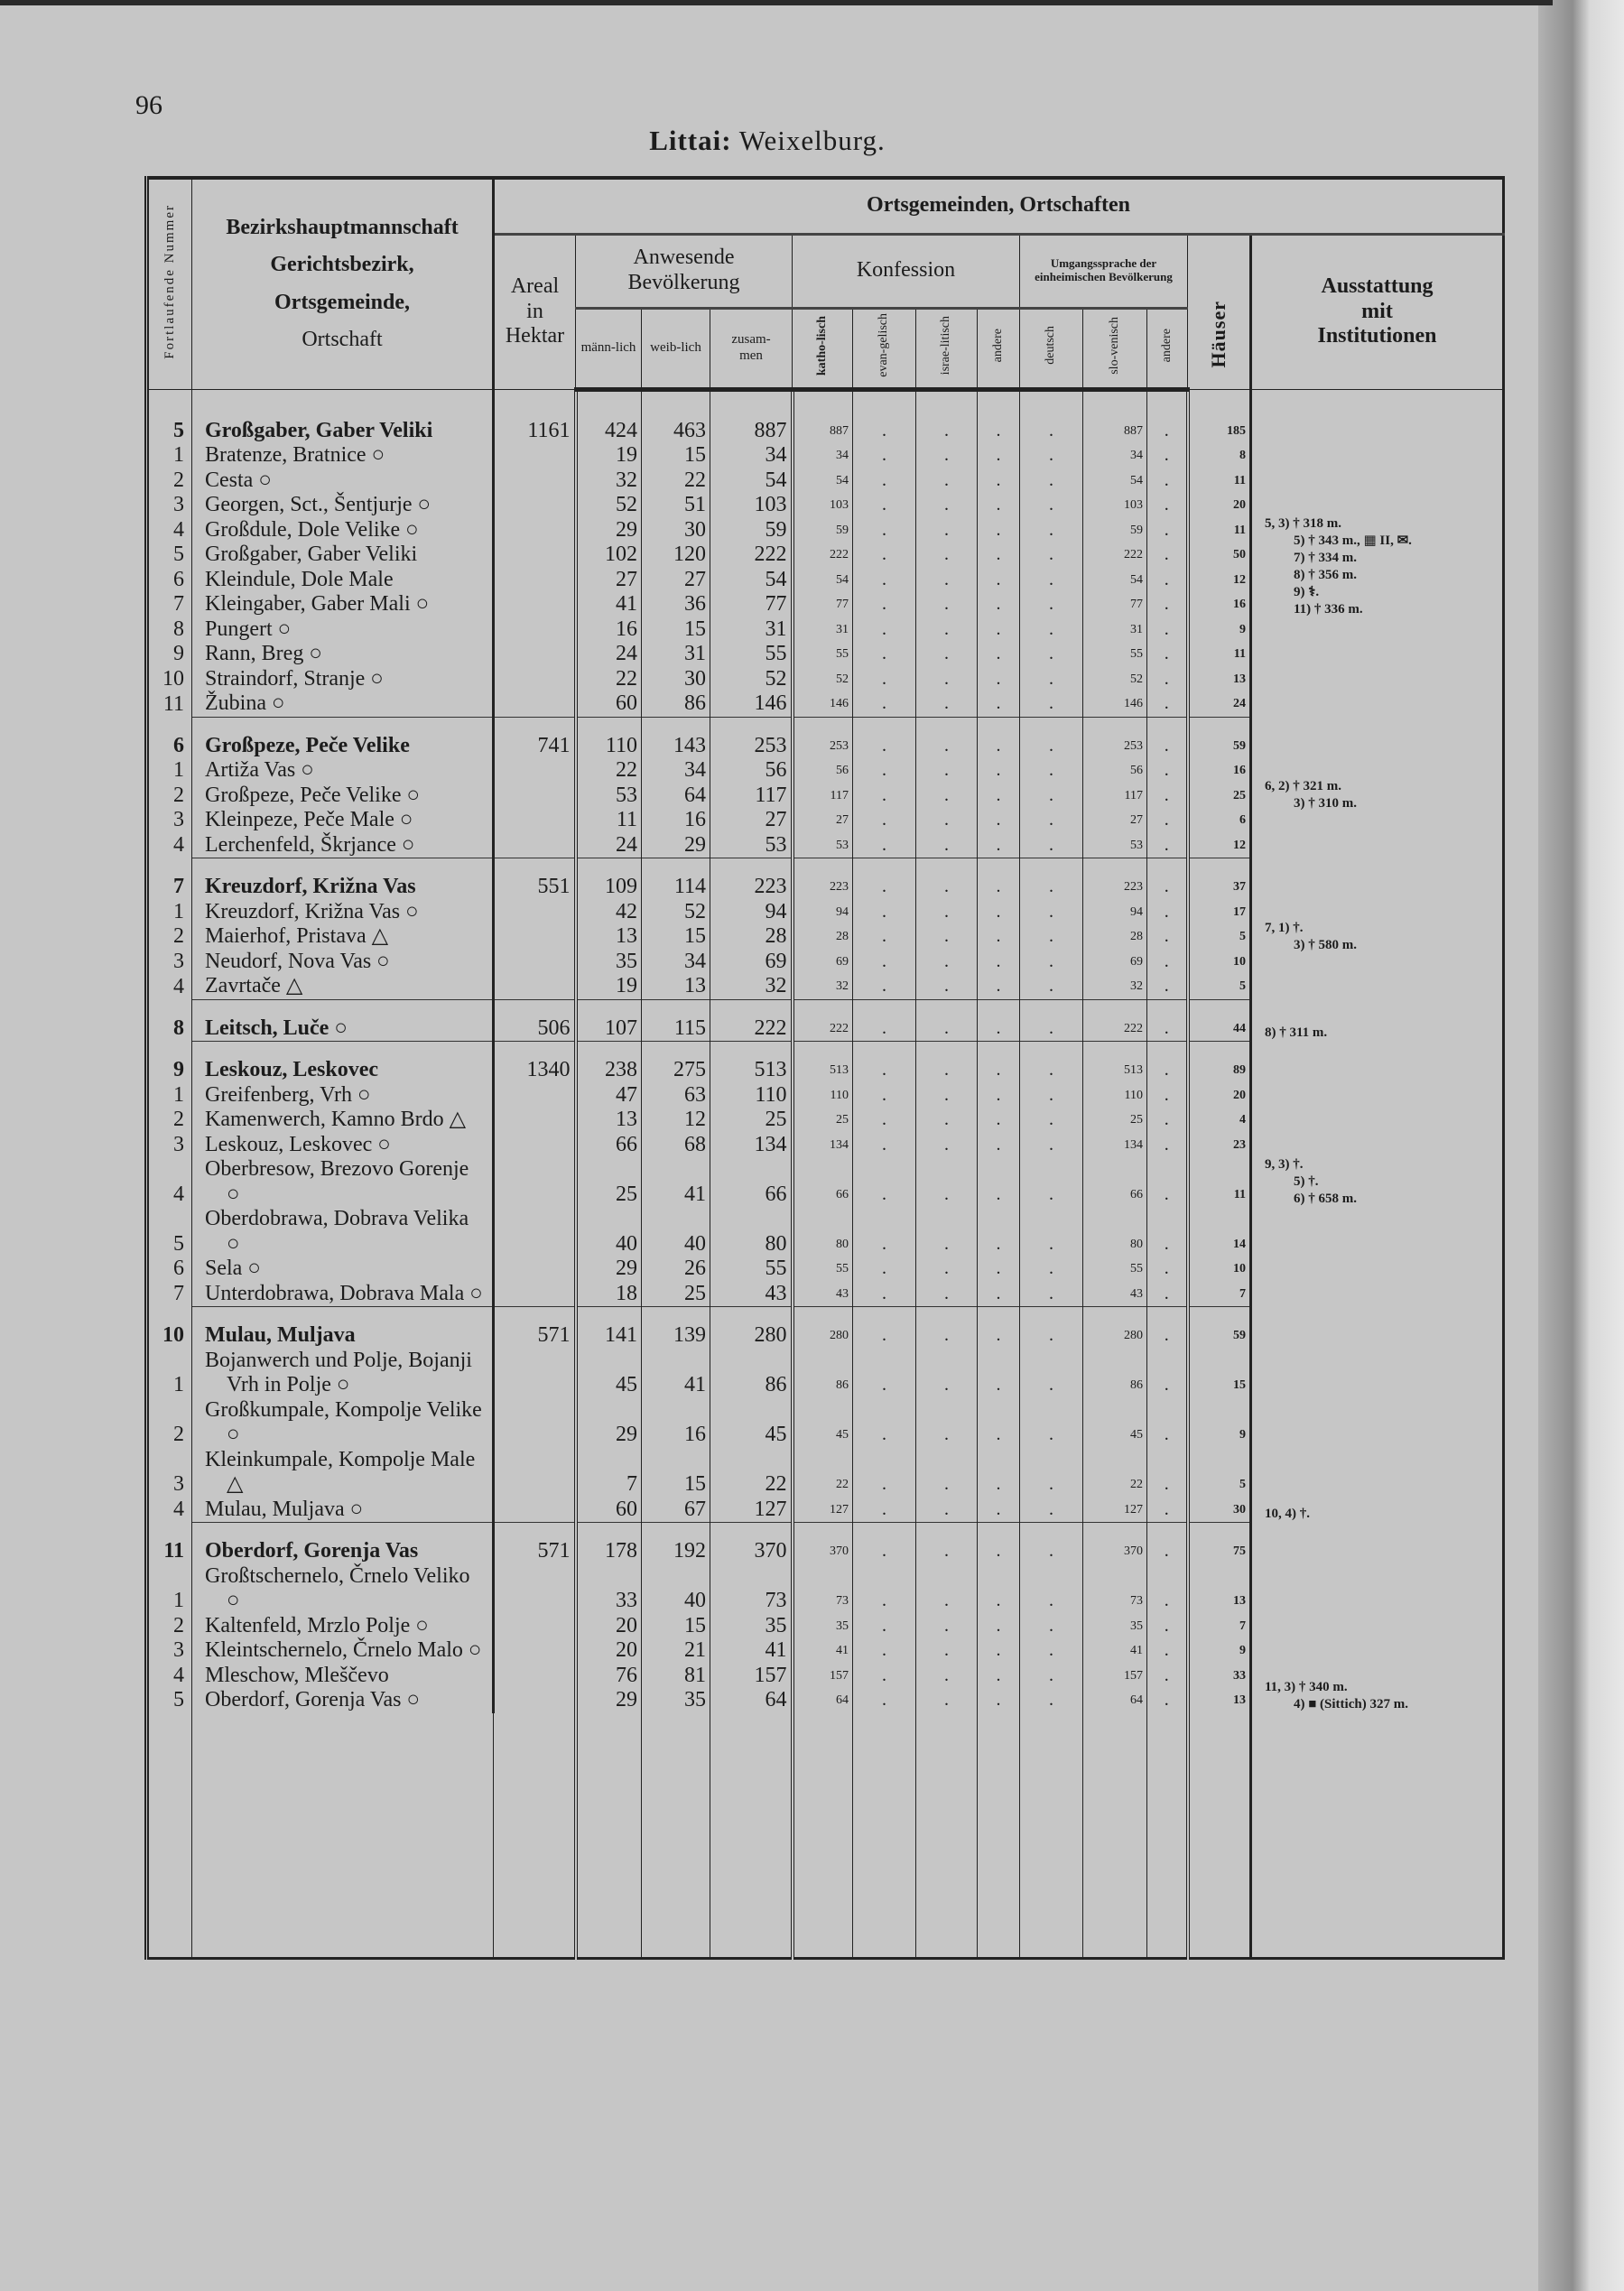  What do you see at coordinates (1114, 416) in the screenshot?
I see `slovene-count: 887` at bounding box center [1114, 416].